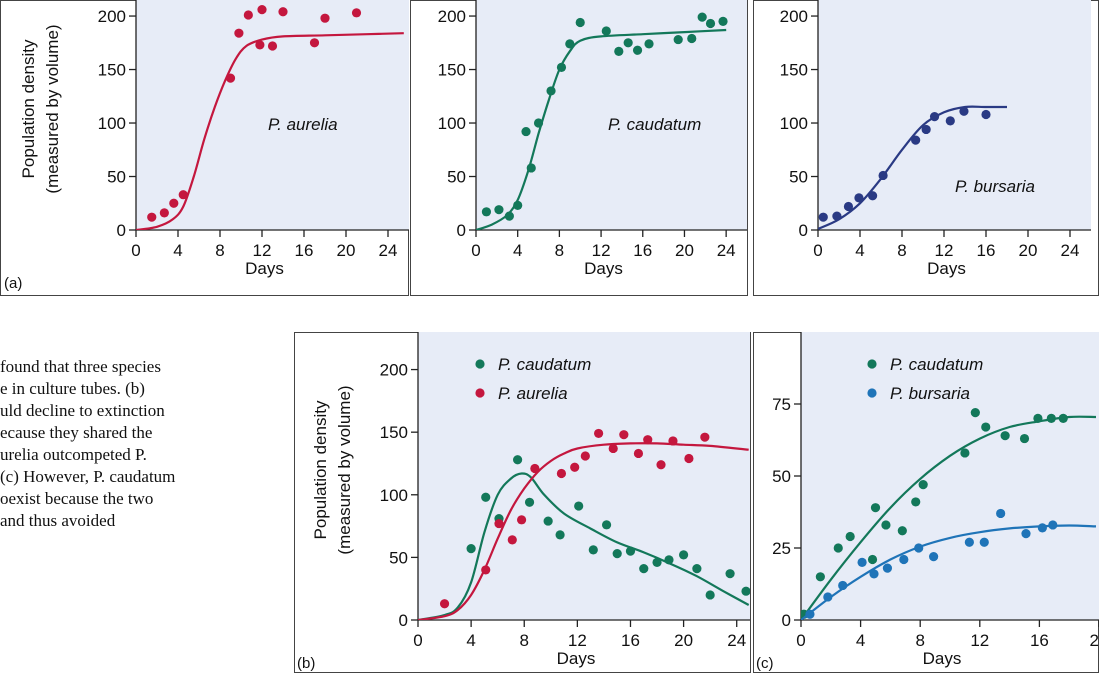  I want to click on legend-label: P. bursaria, so click(930, 393).